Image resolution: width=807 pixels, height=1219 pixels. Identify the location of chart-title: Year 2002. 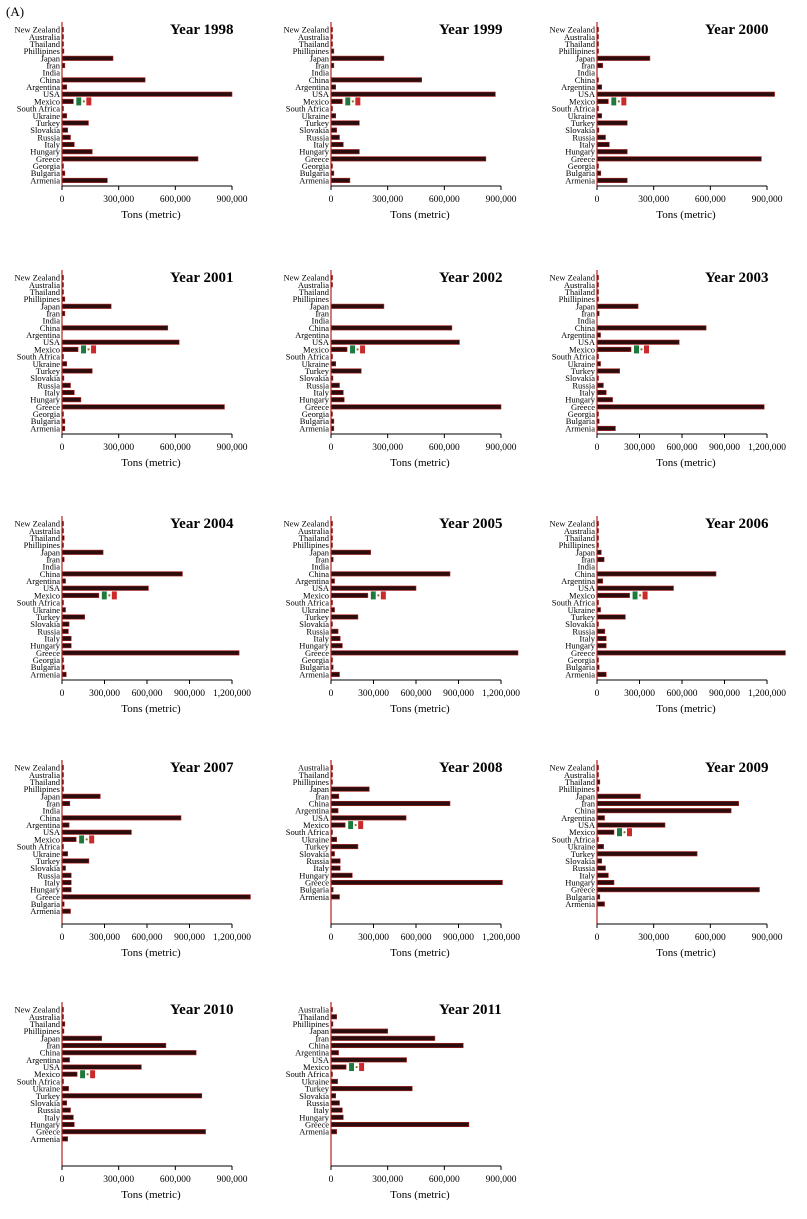
(470, 278).